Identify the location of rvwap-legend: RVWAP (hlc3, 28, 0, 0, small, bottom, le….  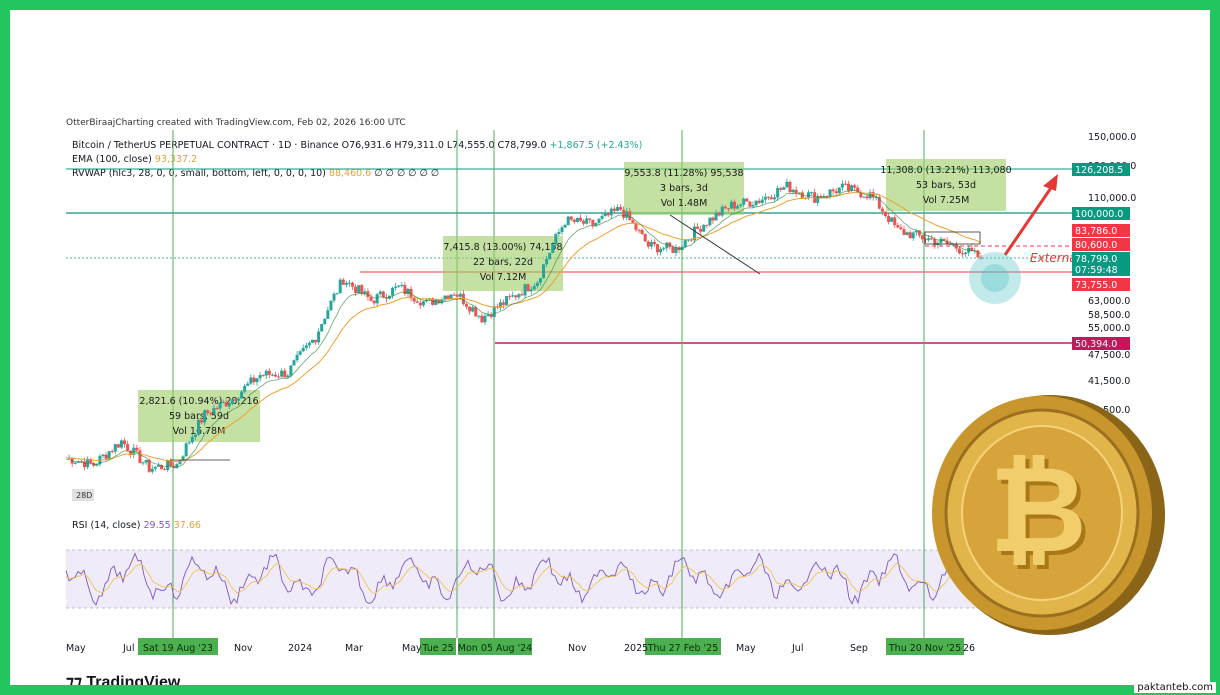
(255, 173).